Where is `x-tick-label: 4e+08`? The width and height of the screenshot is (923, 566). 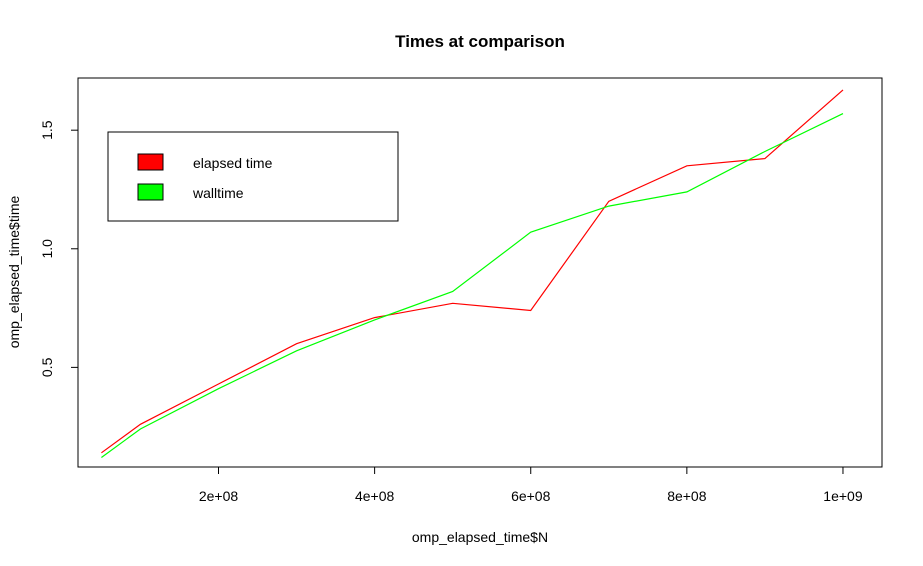 x-tick-label: 4e+08 is located at coordinates (375, 496).